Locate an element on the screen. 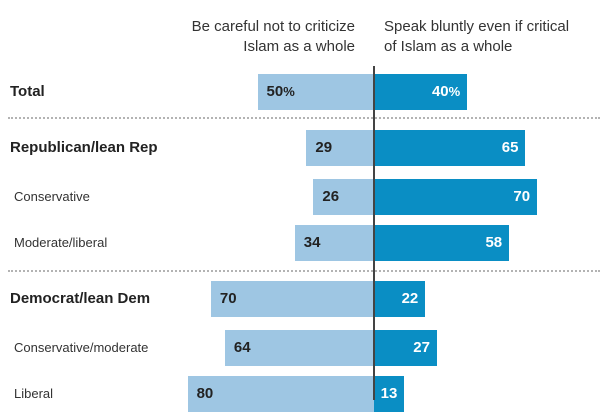  row-label-liberal: Liberal is located at coordinates (34, 393).